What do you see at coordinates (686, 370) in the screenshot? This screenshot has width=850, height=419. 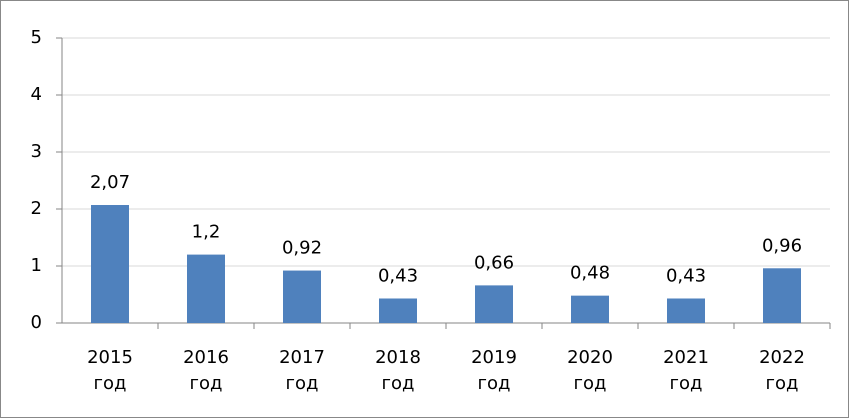 I see `x-tick-label: 2021 год` at bounding box center [686, 370].